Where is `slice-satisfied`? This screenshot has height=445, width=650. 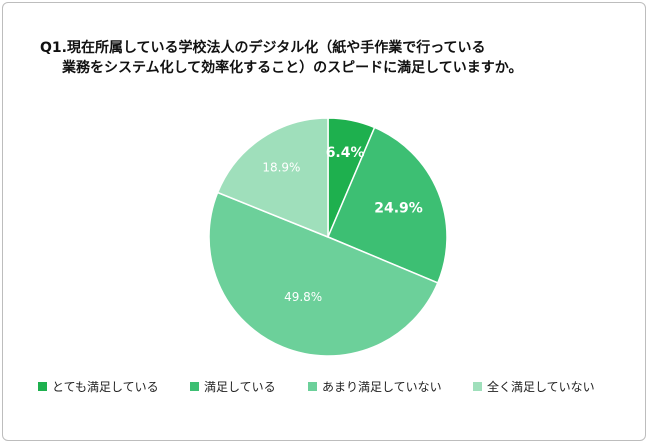
slice-satisfied is located at coordinates (387, 205).